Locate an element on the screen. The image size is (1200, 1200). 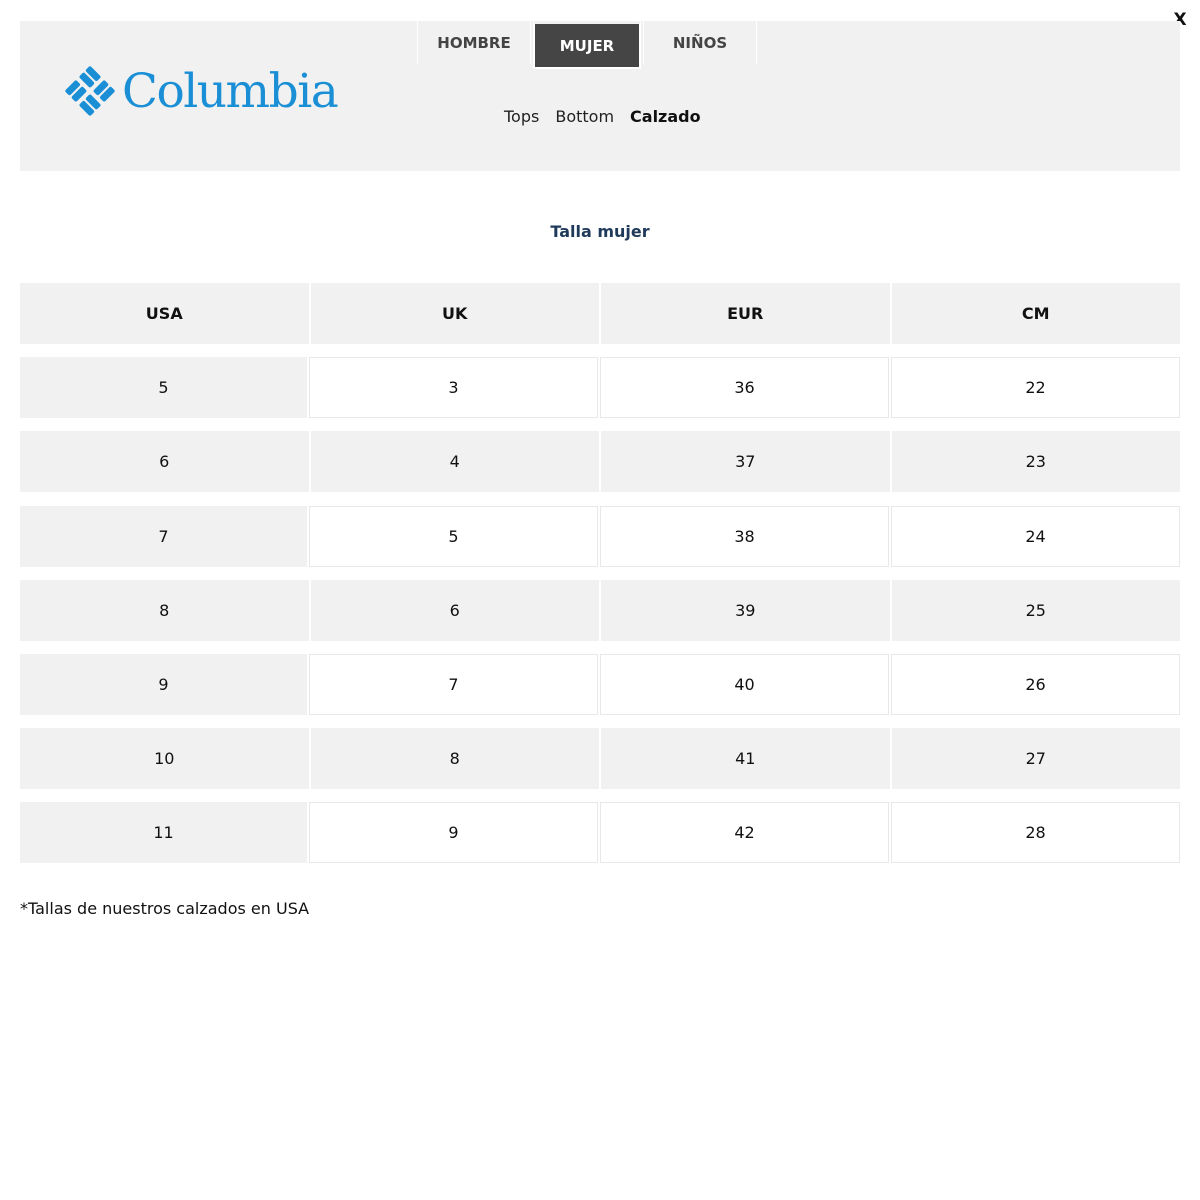
table-cell-usa: 5 is located at coordinates (163, 387).